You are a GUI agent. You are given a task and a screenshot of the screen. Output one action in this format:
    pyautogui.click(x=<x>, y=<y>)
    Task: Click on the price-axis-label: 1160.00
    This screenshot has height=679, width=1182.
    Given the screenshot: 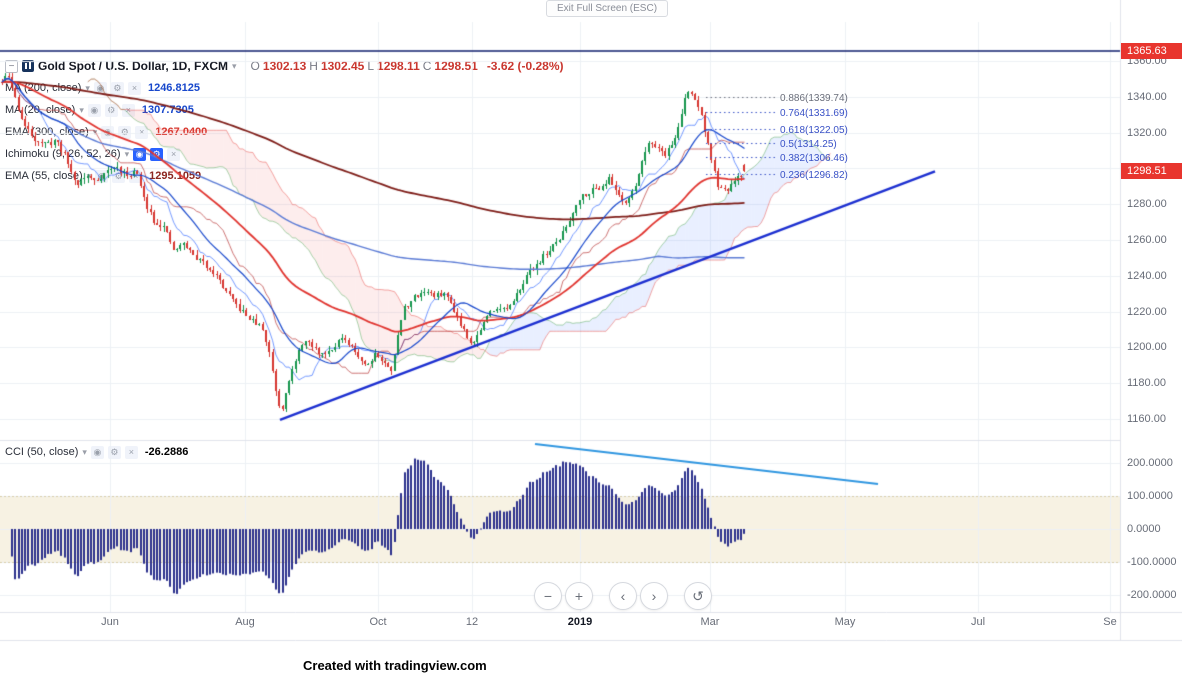 What is the action you would take?
    pyautogui.click(x=1146, y=419)
    